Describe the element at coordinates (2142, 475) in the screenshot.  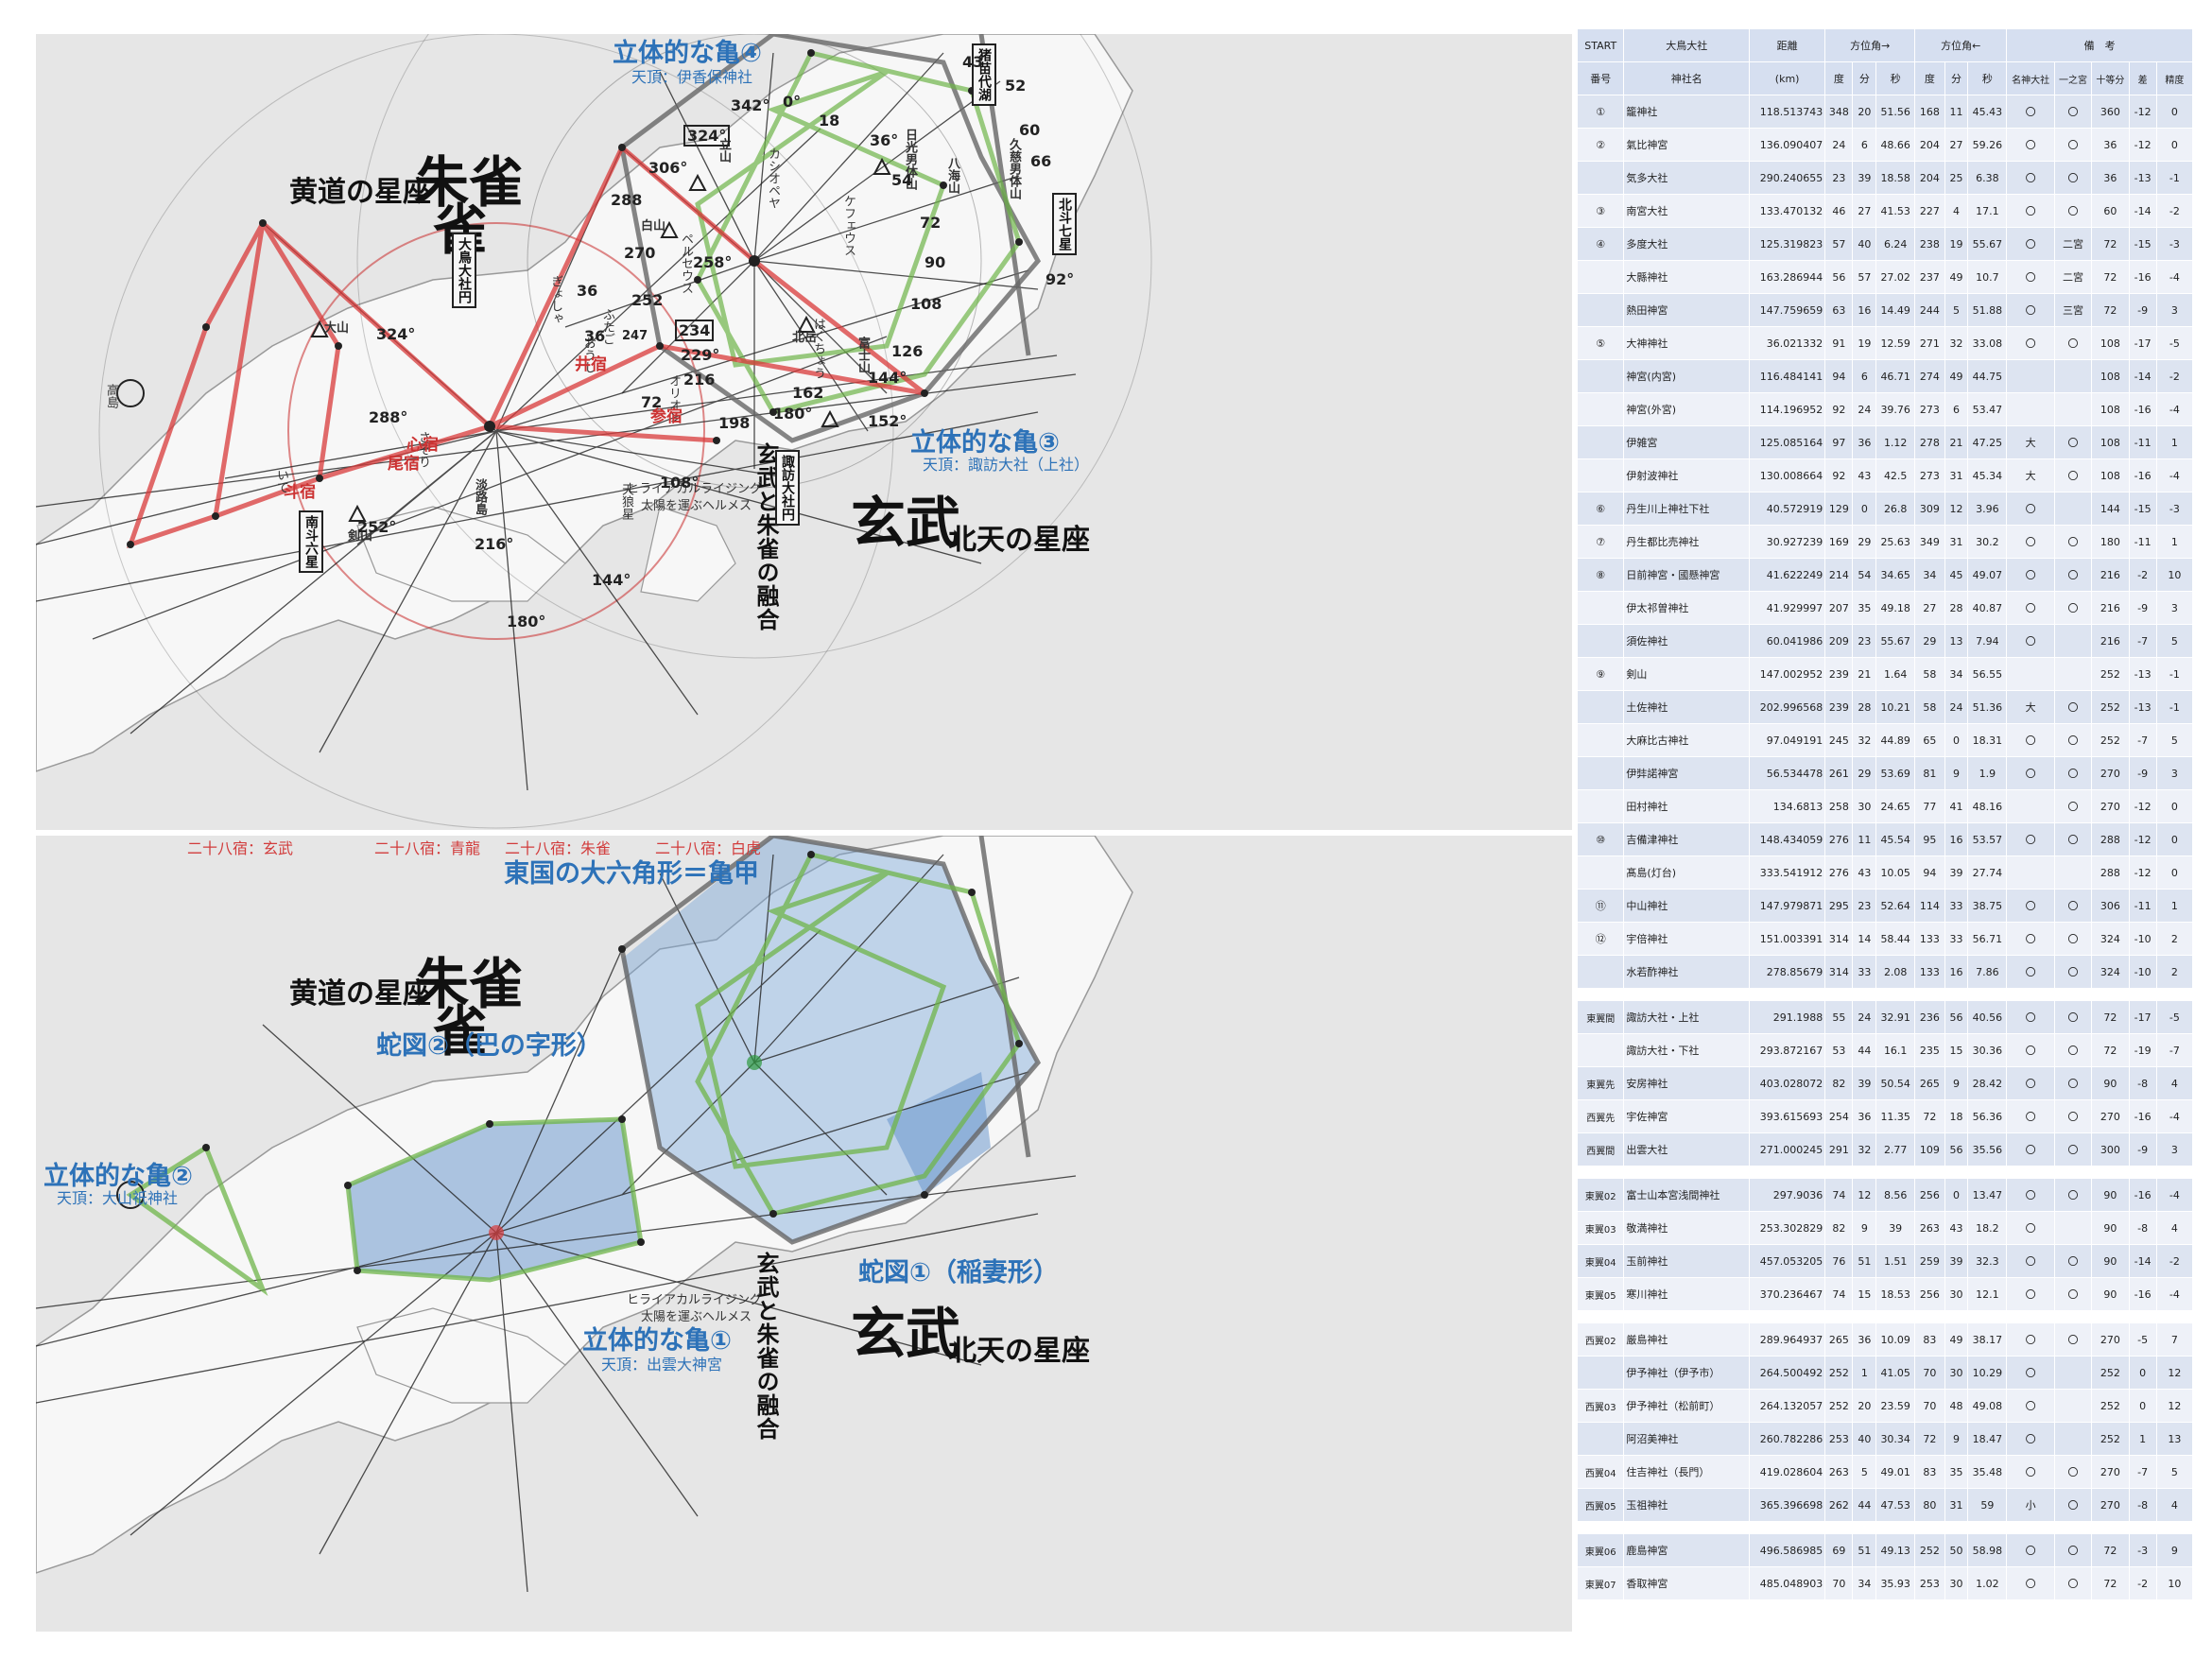
I see `table-cell: -16` at that location.